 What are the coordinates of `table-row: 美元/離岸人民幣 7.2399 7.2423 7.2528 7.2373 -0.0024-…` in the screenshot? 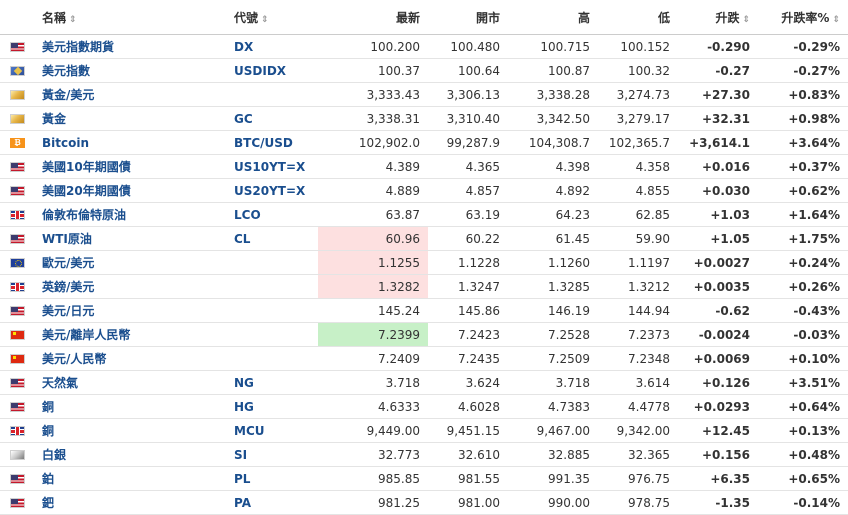 It's located at (424, 334).